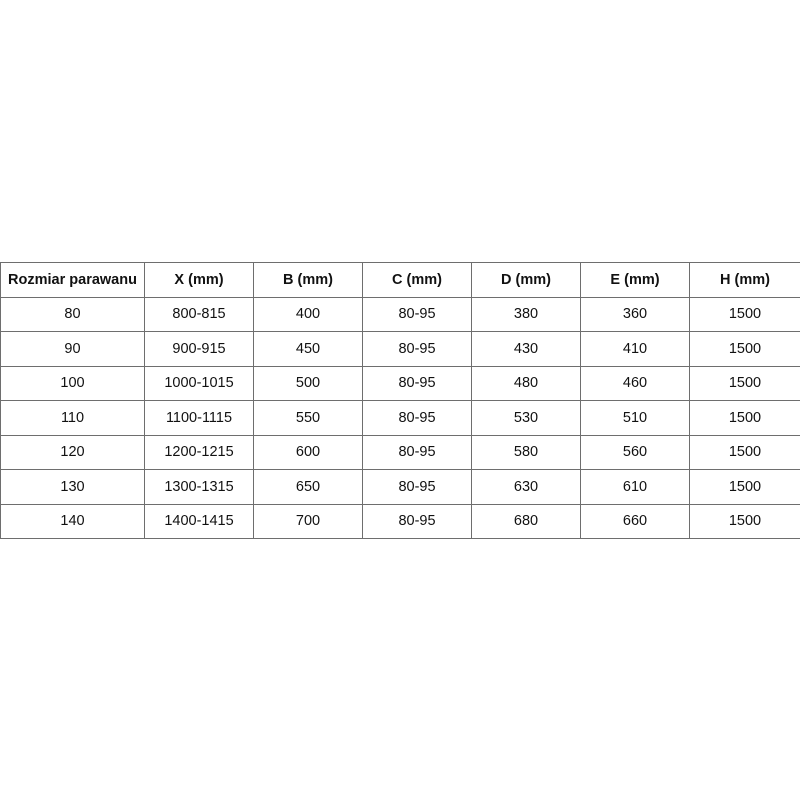 The height and width of the screenshot is (800, 800). What do you see at coordinates (635, 418) in the screenshot?
I see `table-cell: 510` at bounding box center [635, 418].